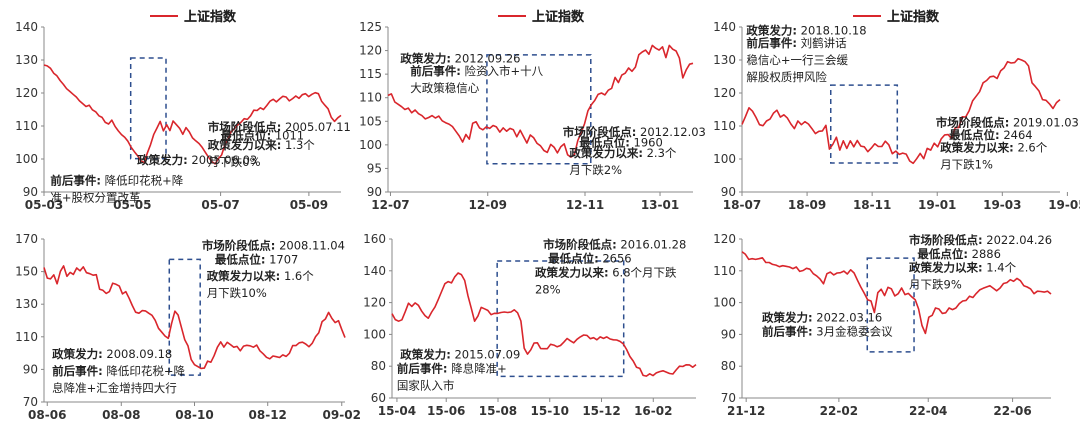  What do you see at coordinates (257, 259) in the screenshot?
I see `annotation-text: 最低点位: 1707` at bounding box center [257, 259].